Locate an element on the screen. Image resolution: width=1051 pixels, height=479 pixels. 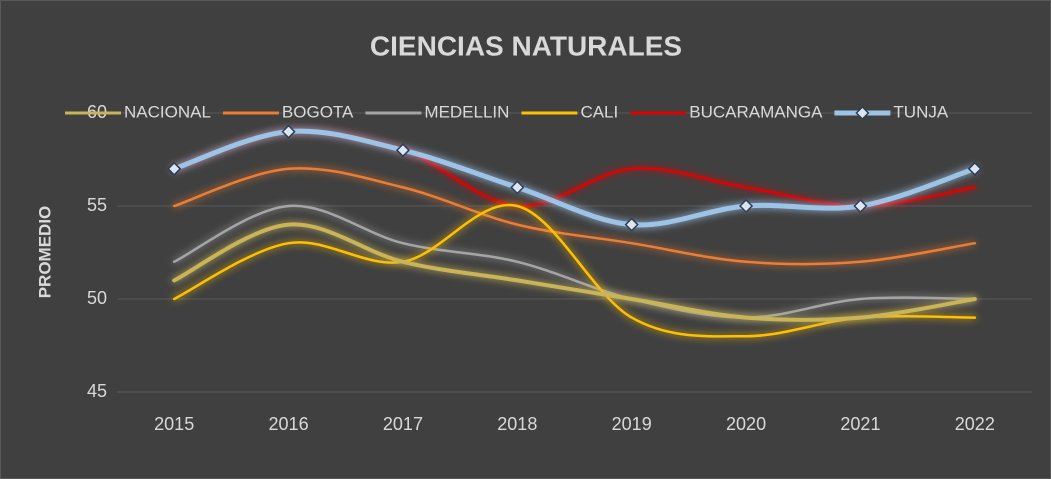
x-tick-label: 2015 is located at coordinates (174, 424).